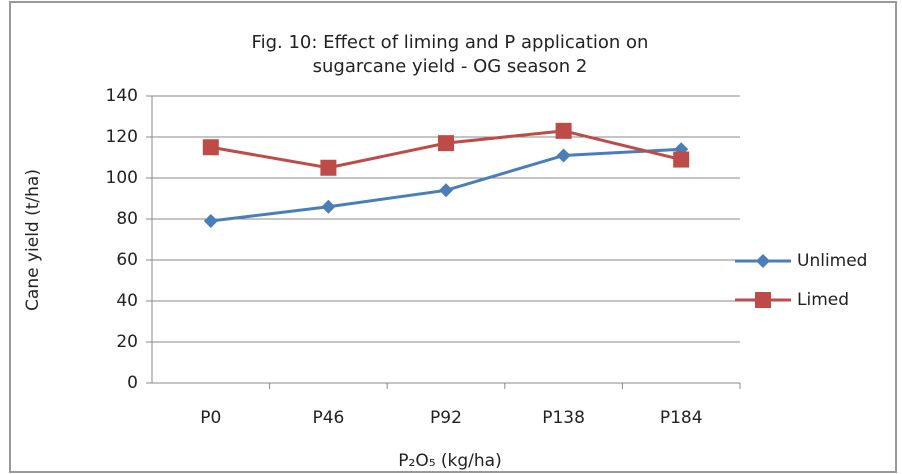 This screenshot has width=902, height=474. What do you see at coordinates (127, 219) in the screenshot?
I see `y-tick-label: 80` at bounding box center [127, 219].